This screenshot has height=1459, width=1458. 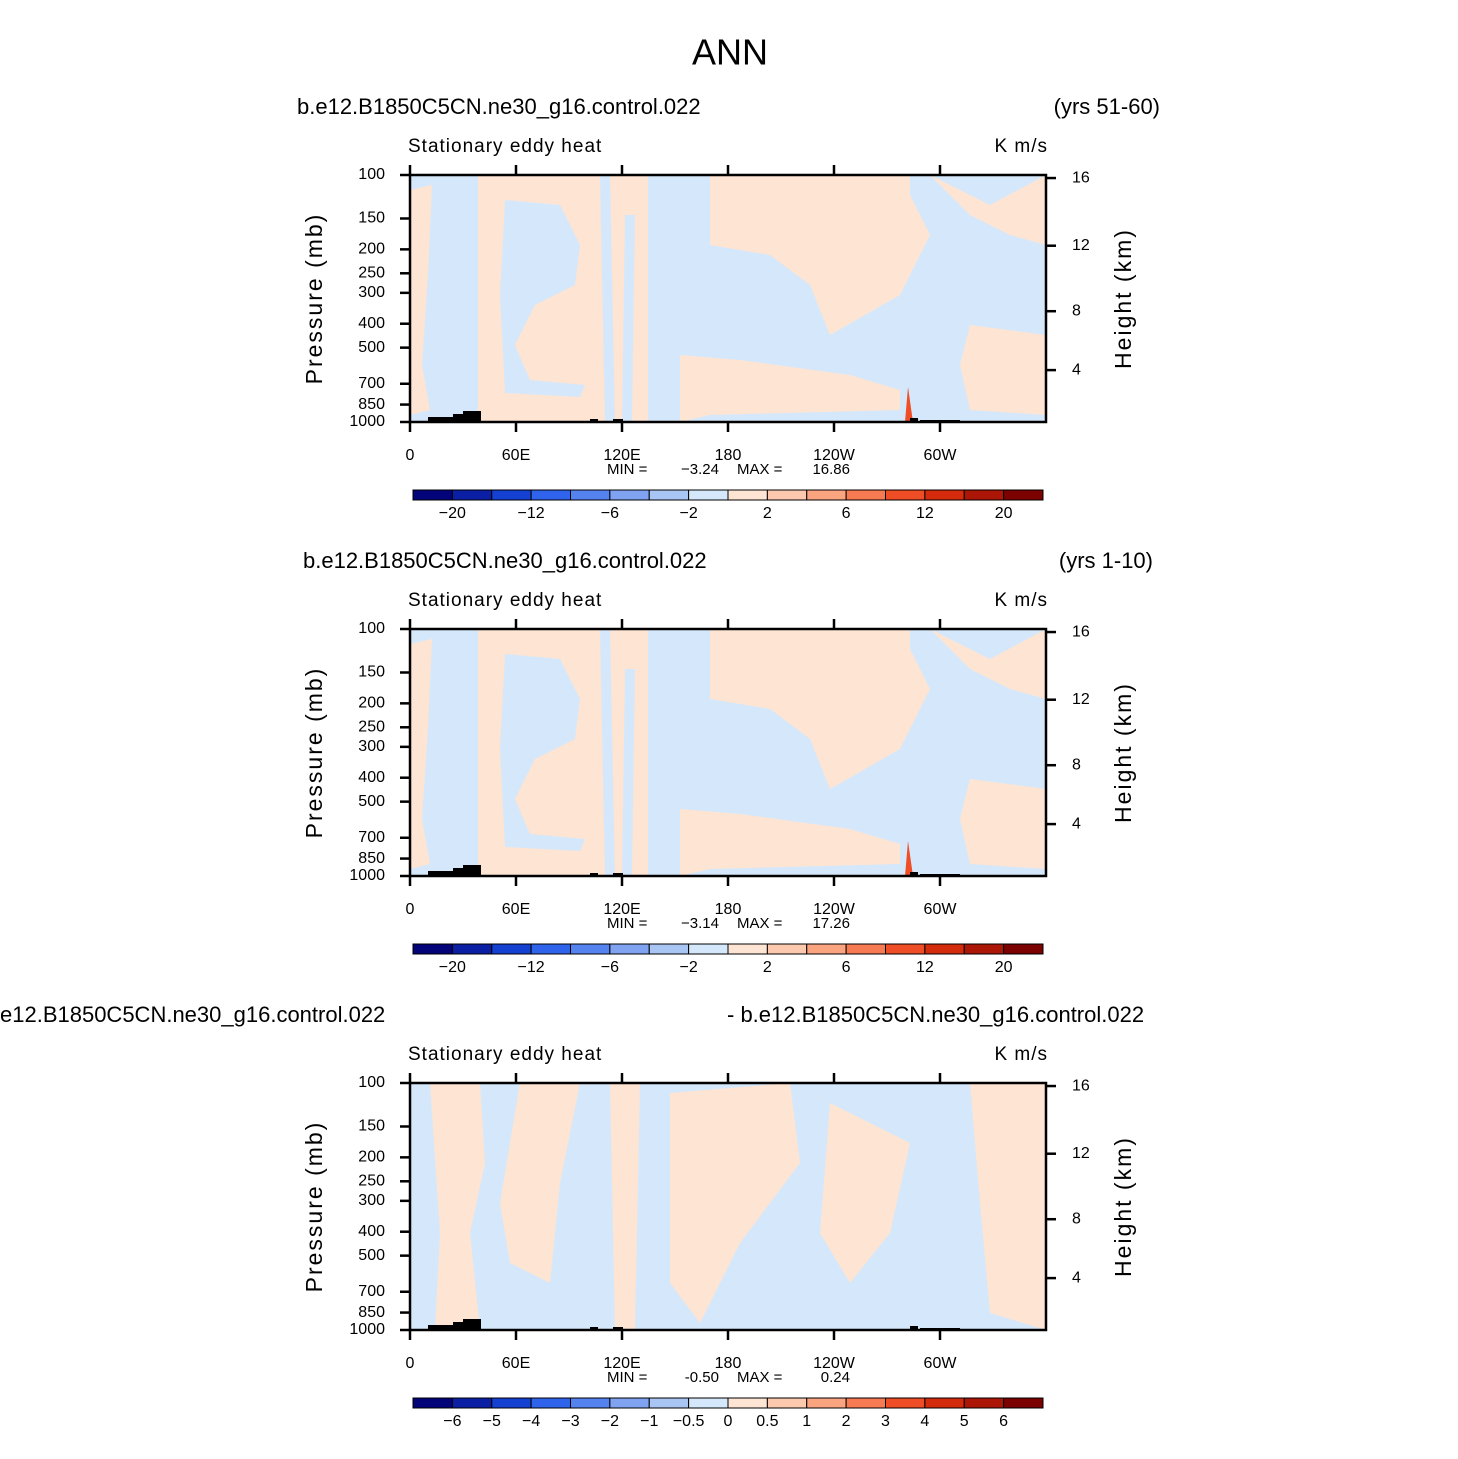 I want to click on colorbar-label: 6, so click(x=846, y=967).